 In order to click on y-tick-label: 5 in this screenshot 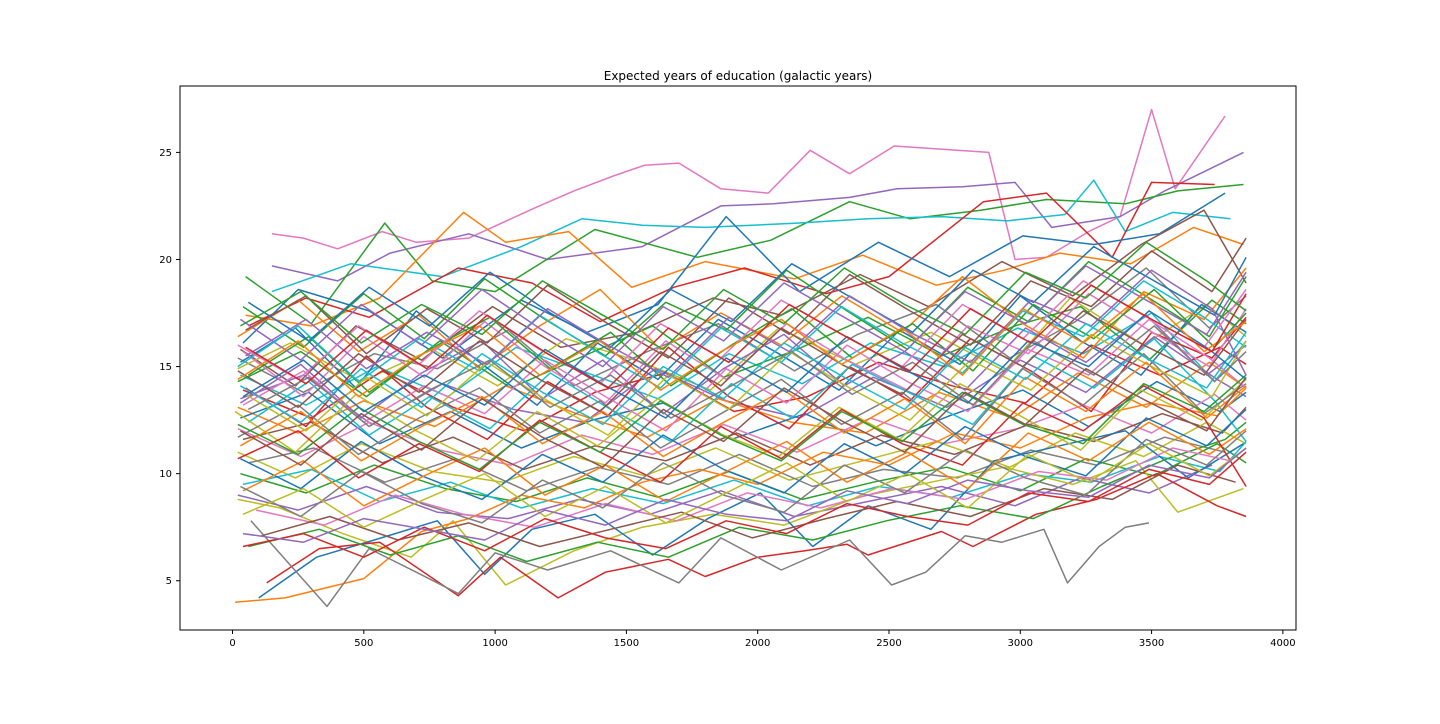, I will do `click(169, 581)`.